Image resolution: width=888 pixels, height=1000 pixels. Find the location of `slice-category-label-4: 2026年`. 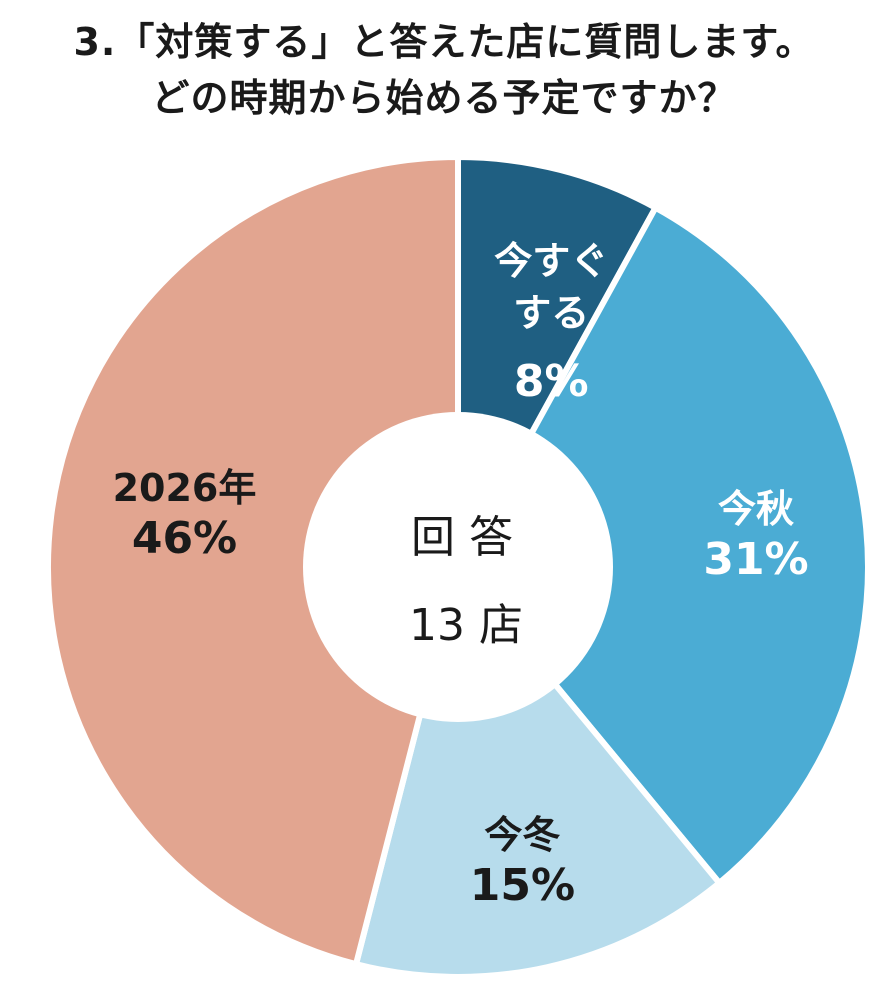

slice-category-label-4: 2026年 is located at coordinates (185, 488).